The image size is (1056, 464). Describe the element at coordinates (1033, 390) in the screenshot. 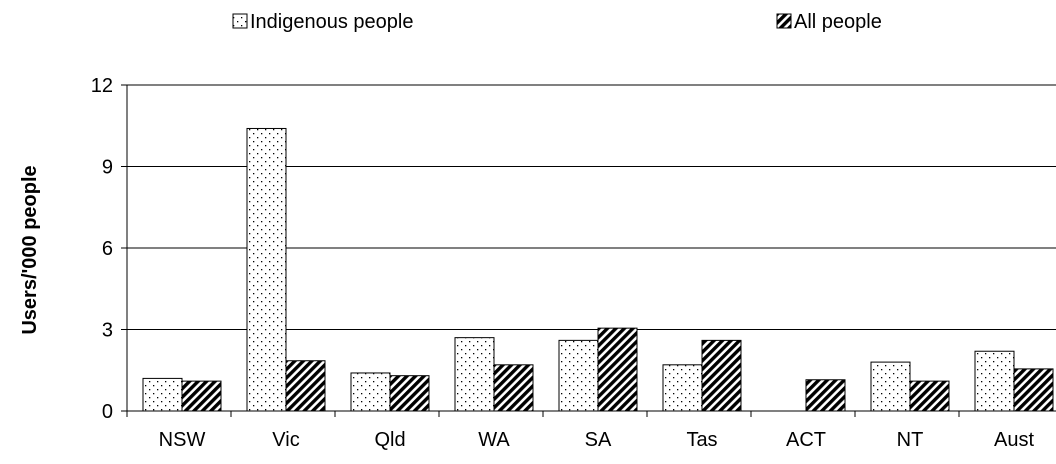

I see `bar-all-people-aust` at that location.